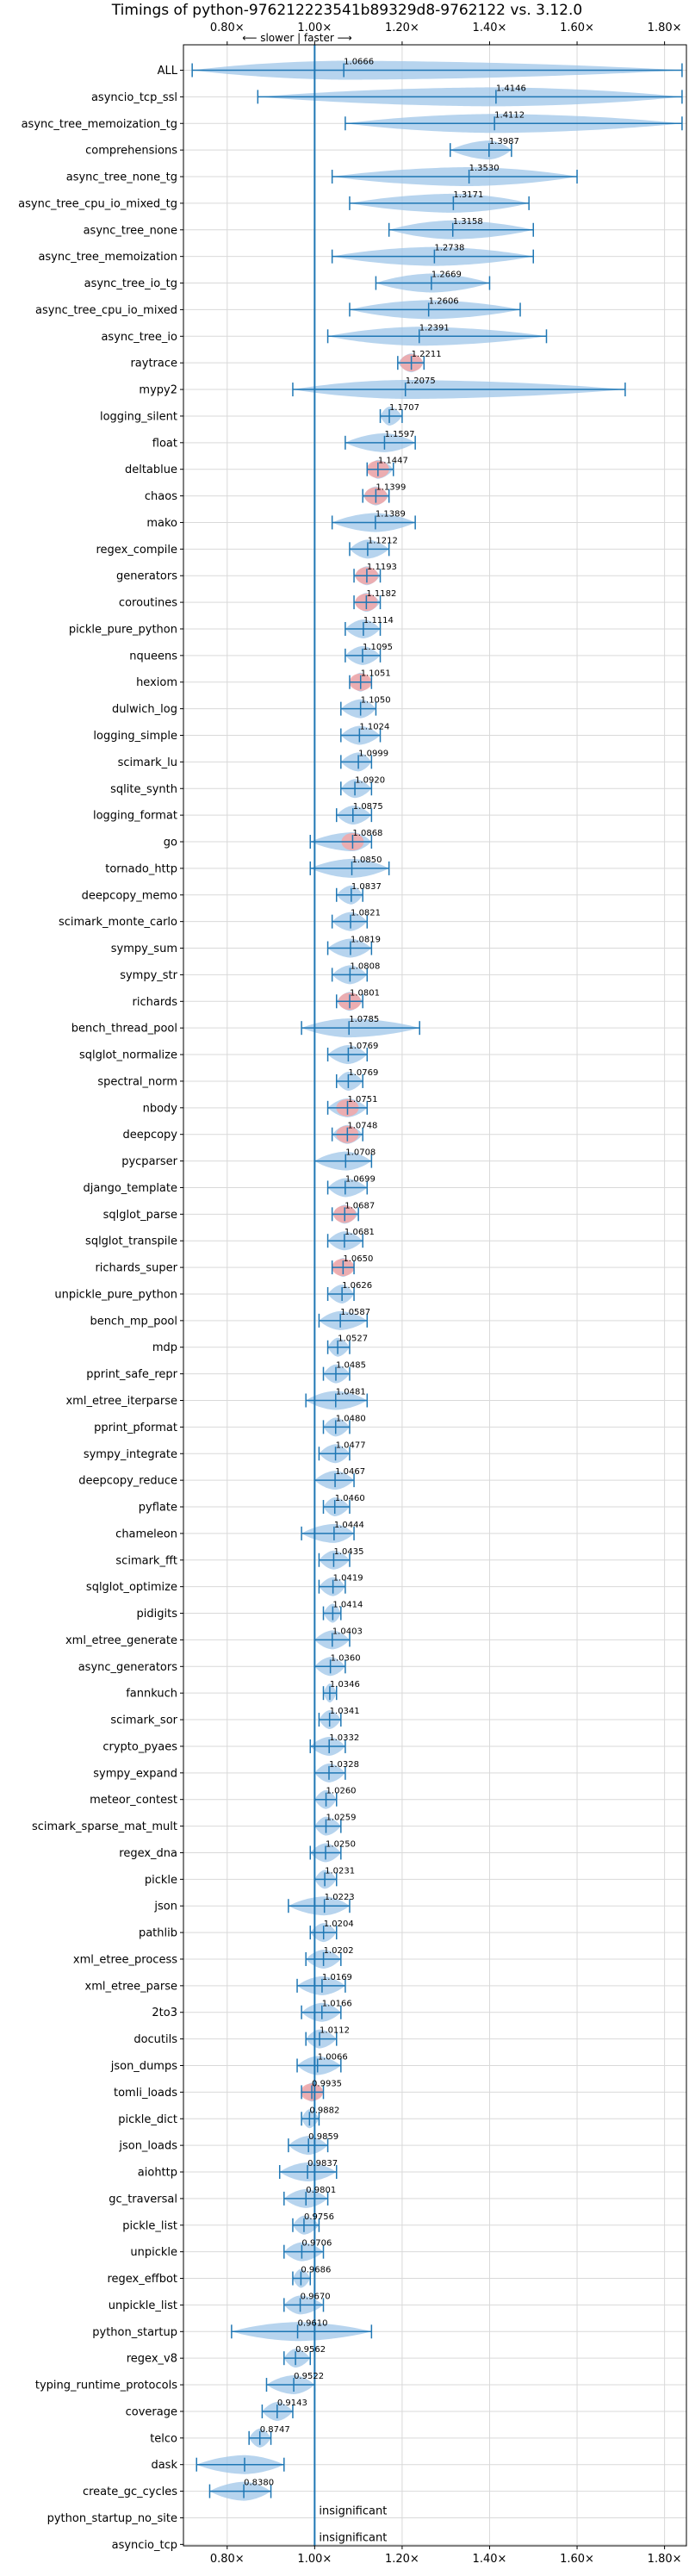 Image resolution: width=689 pixels, height=2576 pixels. I want to click on benchmark-label: chaos, so click(161, 497).